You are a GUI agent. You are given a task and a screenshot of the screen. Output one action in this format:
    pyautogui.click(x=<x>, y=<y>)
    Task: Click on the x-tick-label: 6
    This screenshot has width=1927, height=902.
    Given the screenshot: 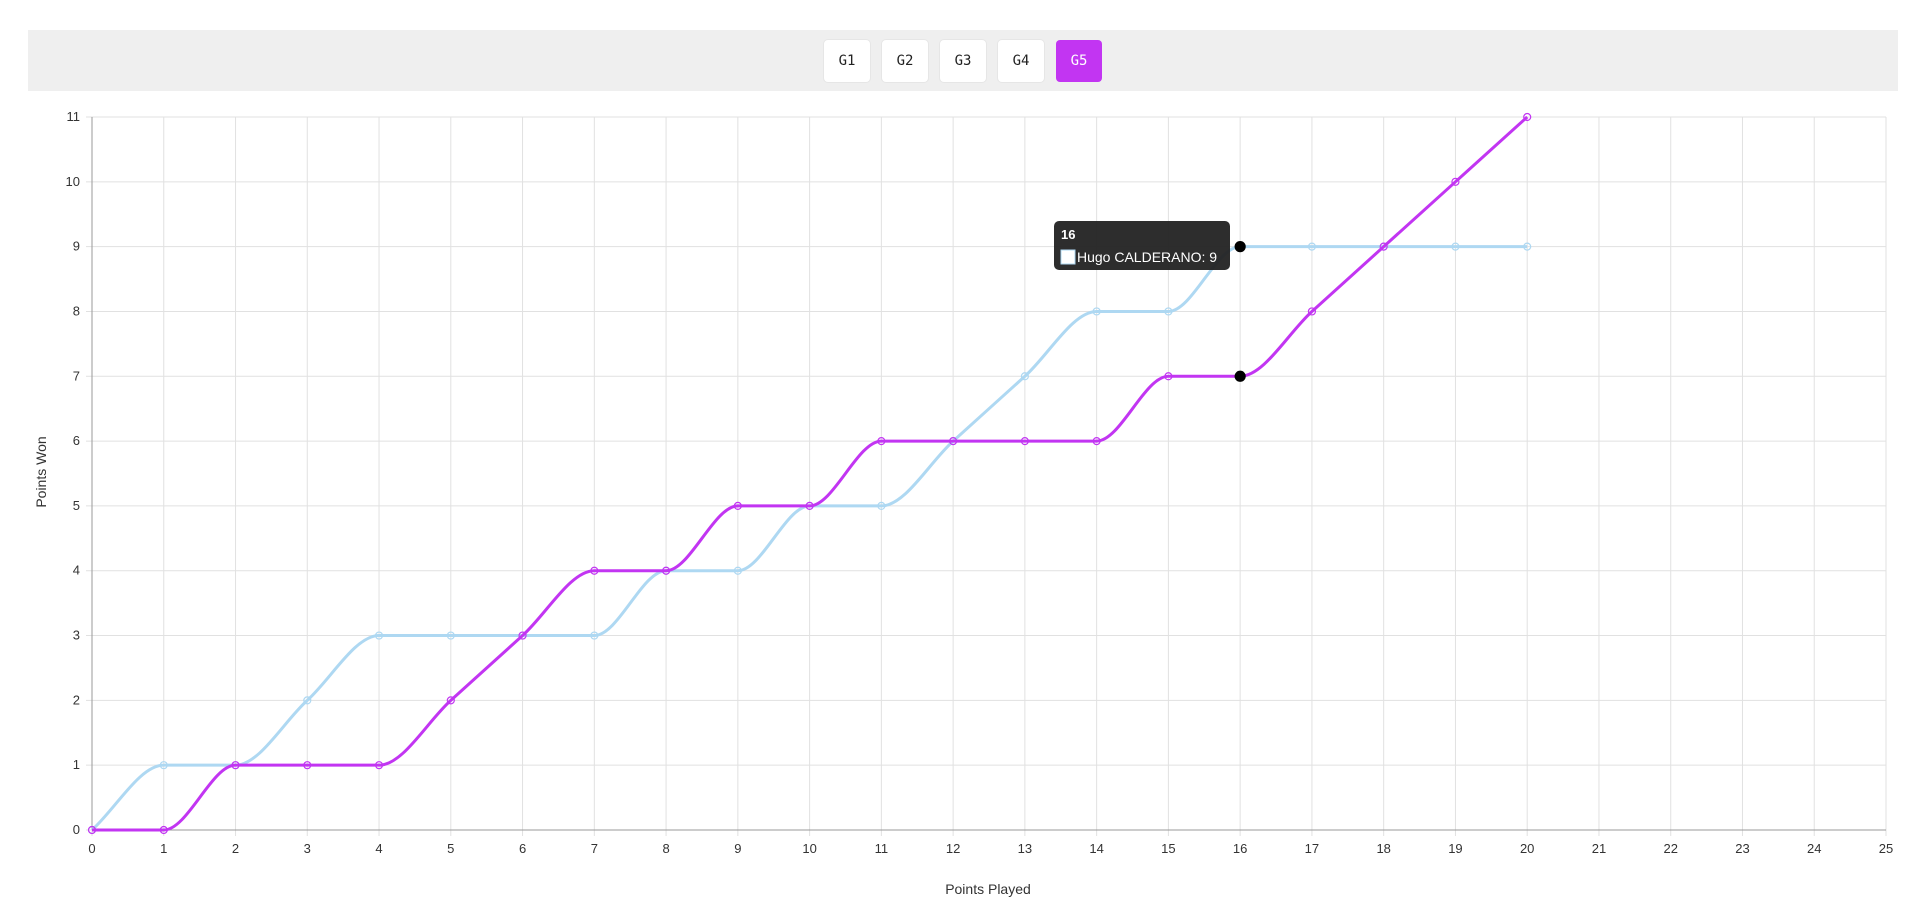 What is the action you would take?
    pyautogui.click(x=522, y=848)
    